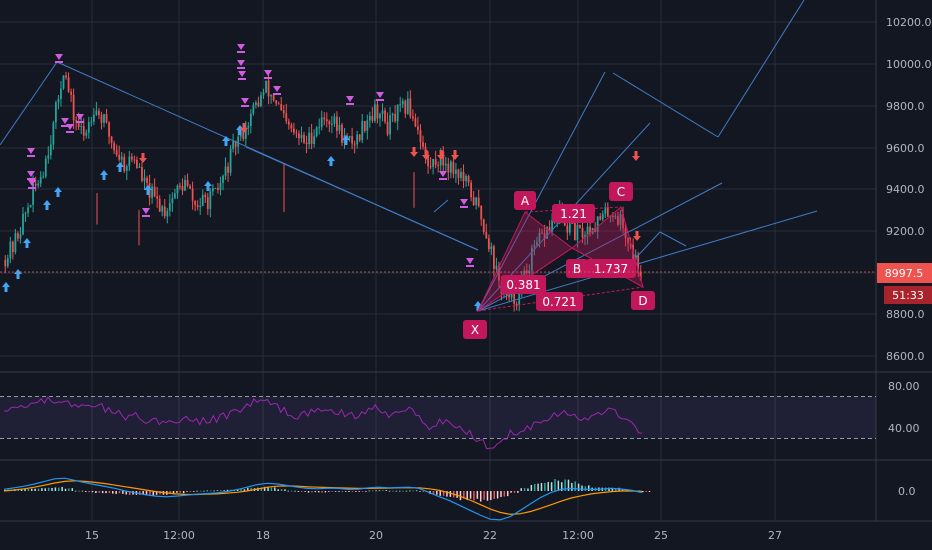 Image resolution: width=932 pixels, height=550 pixels. I want to click on pattern-label-d: D, so click(643, 300).